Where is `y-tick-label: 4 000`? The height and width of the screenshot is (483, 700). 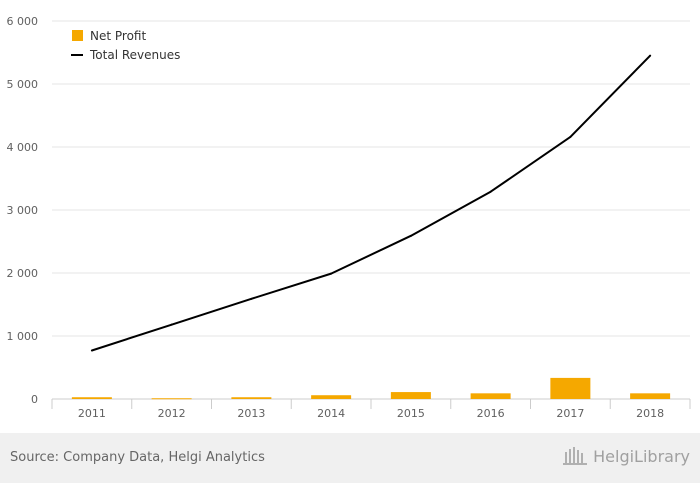 y-tick-label: 4 000 is located at coordinates (23, 147).